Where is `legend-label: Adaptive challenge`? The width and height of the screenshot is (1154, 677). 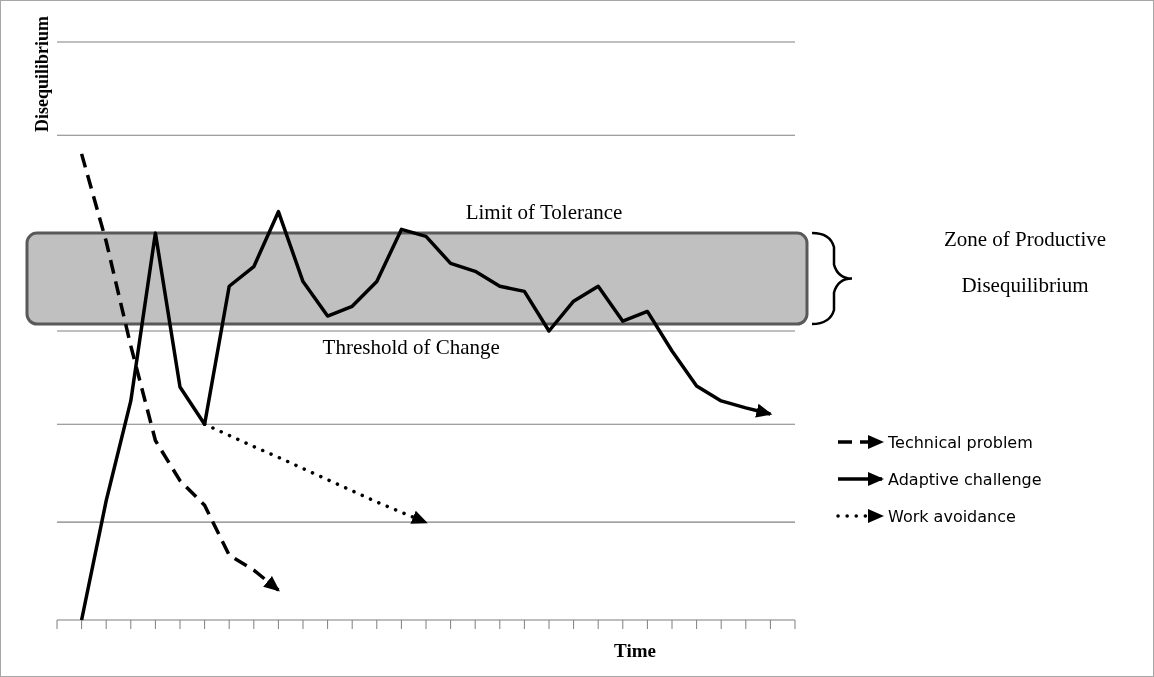 legend-label: Adaptive challenge is located at coordinates (965, 479).